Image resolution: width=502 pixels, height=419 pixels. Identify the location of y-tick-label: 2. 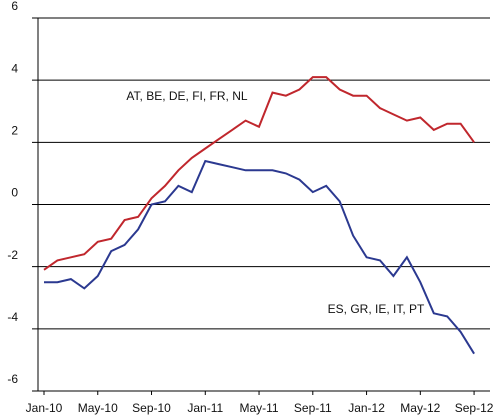
(14, 131).